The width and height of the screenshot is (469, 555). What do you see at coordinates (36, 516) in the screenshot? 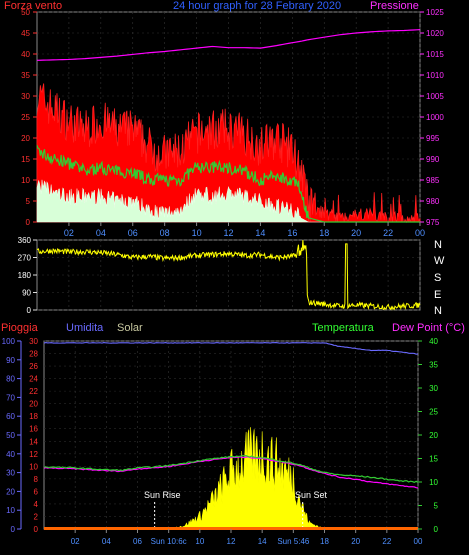
I see `rain-tick-label: 2` at bounding box center [36, 516].